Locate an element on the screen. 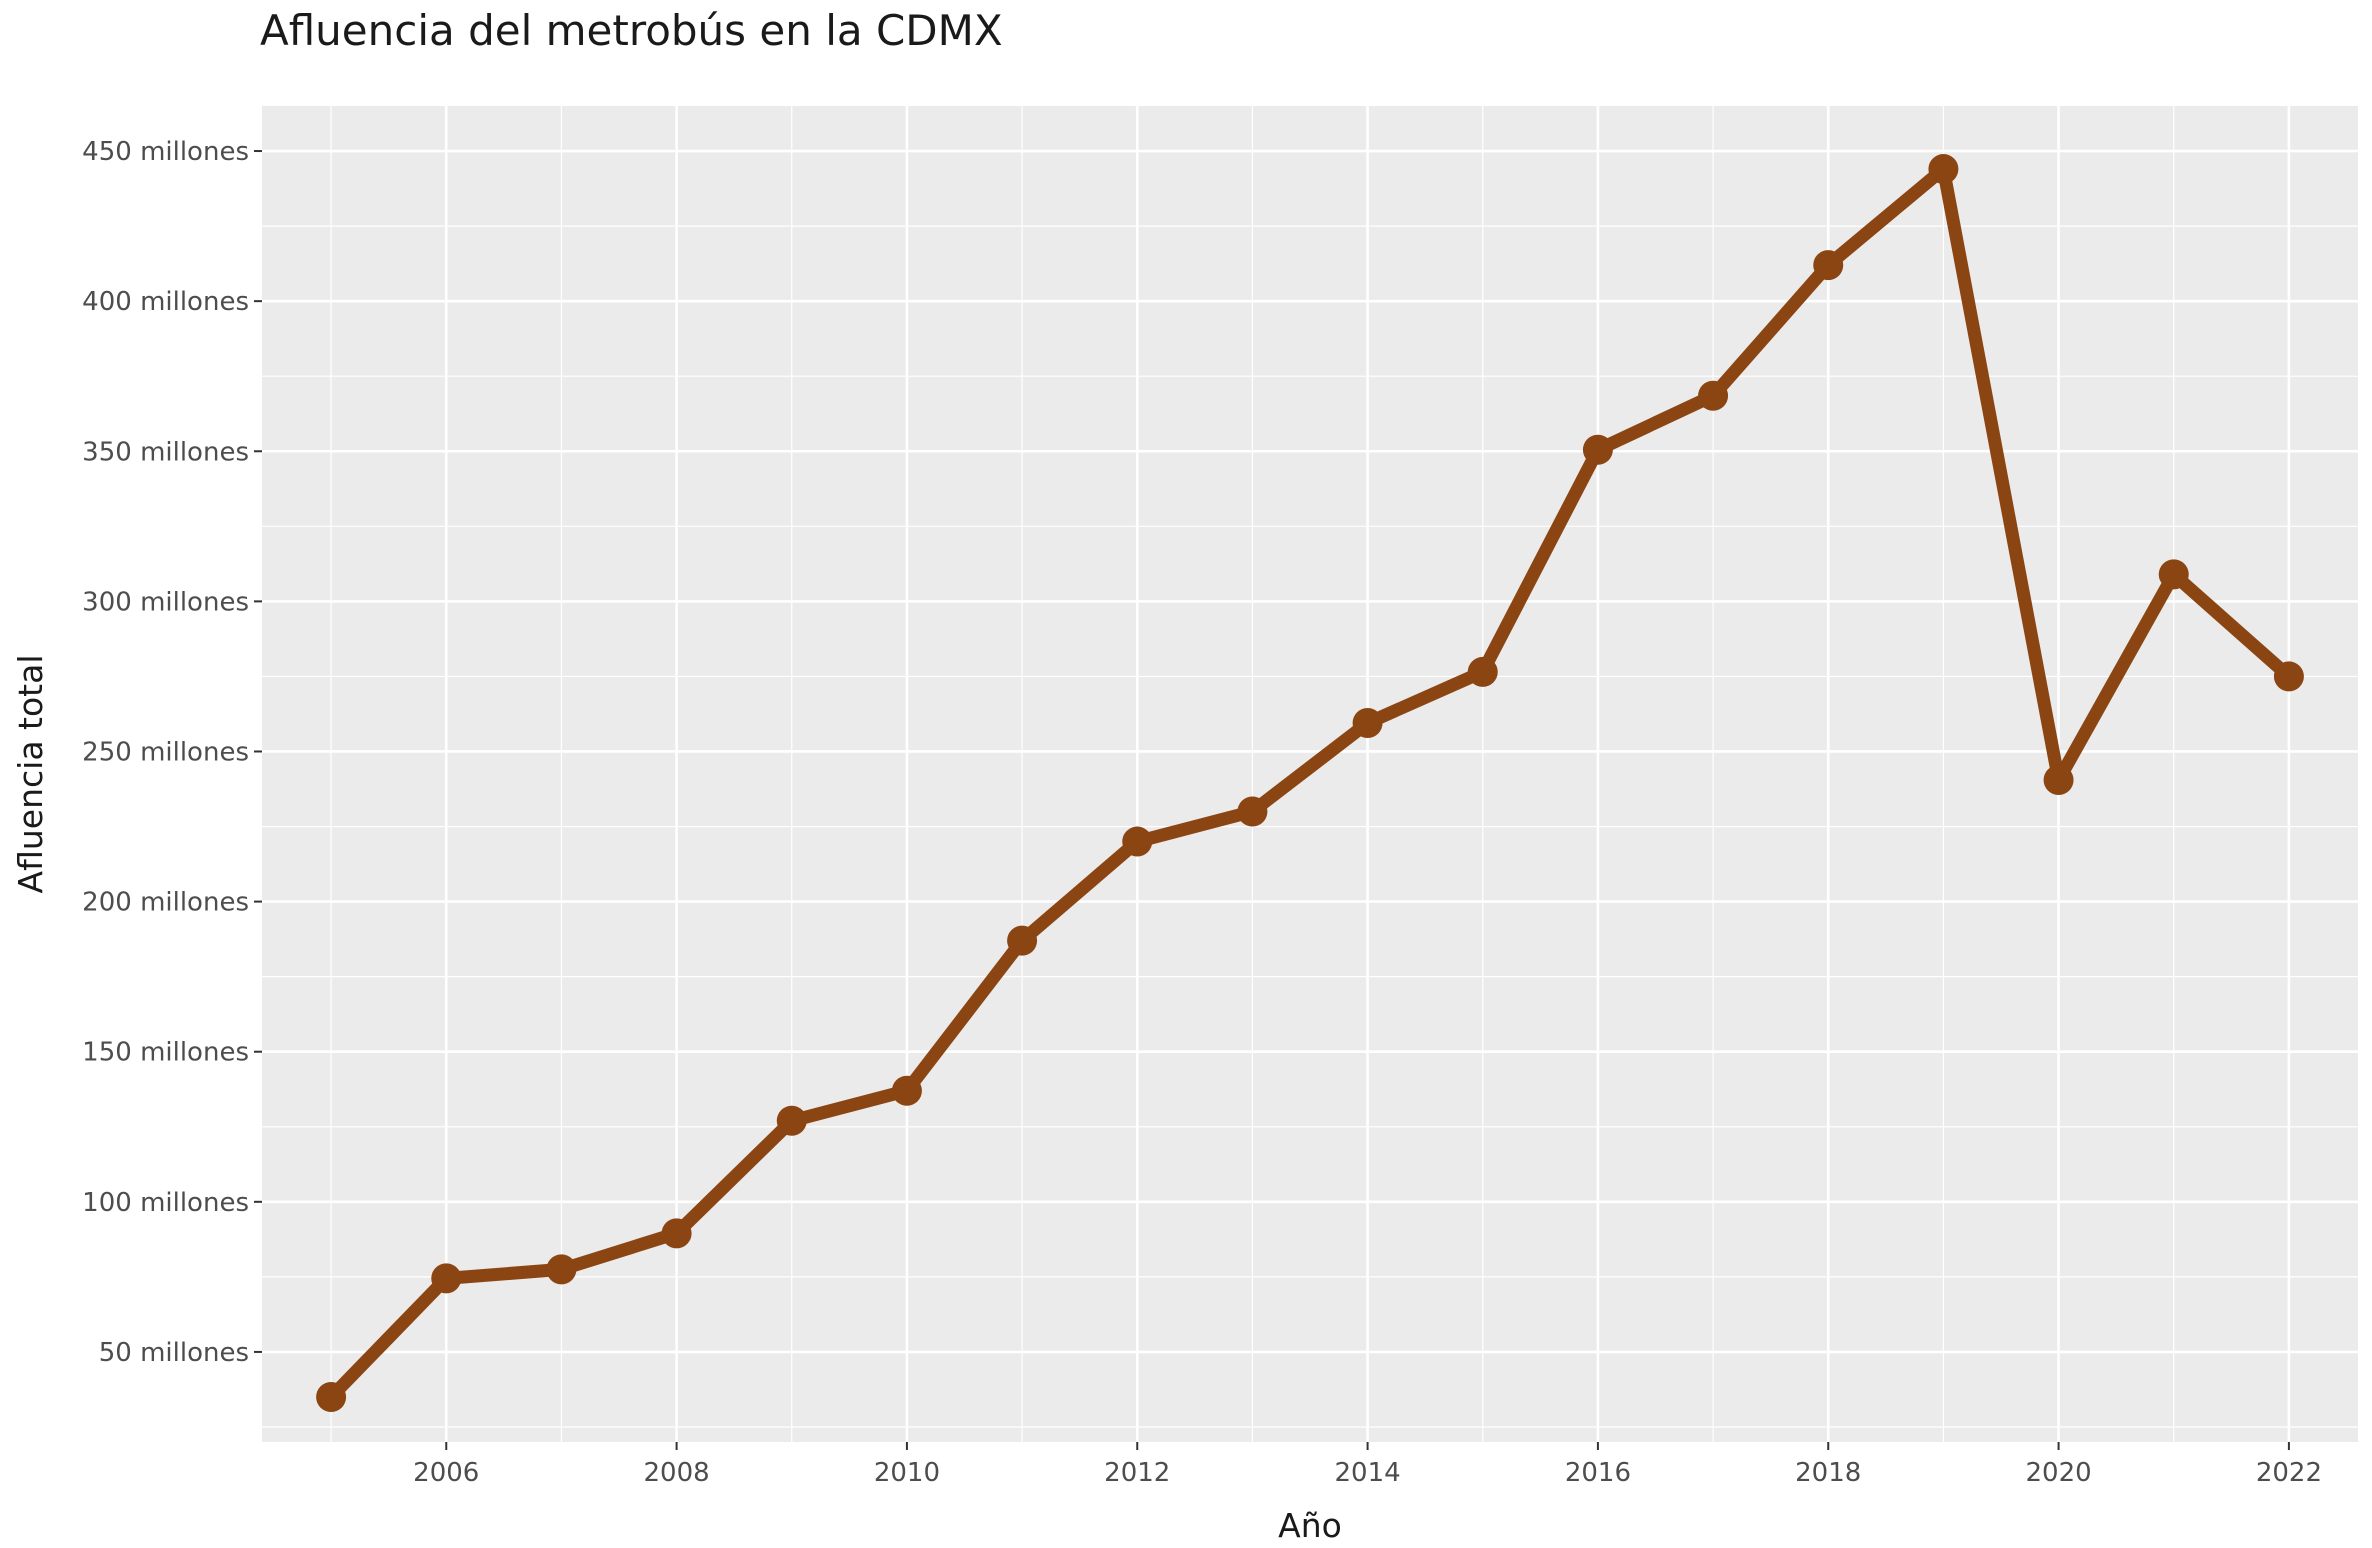 The image size is (2372, 1548). x-tick-label: 2012 is located at coordinates (1137, 1473).